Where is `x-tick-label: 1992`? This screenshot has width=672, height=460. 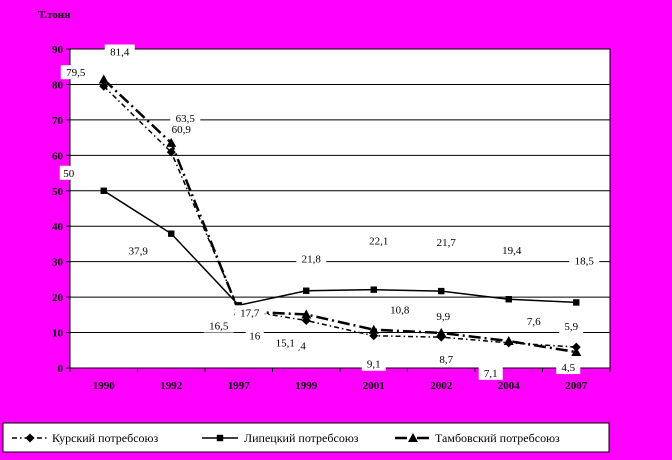
x-tick-label: 1992 is located at coordinates (171, 386).